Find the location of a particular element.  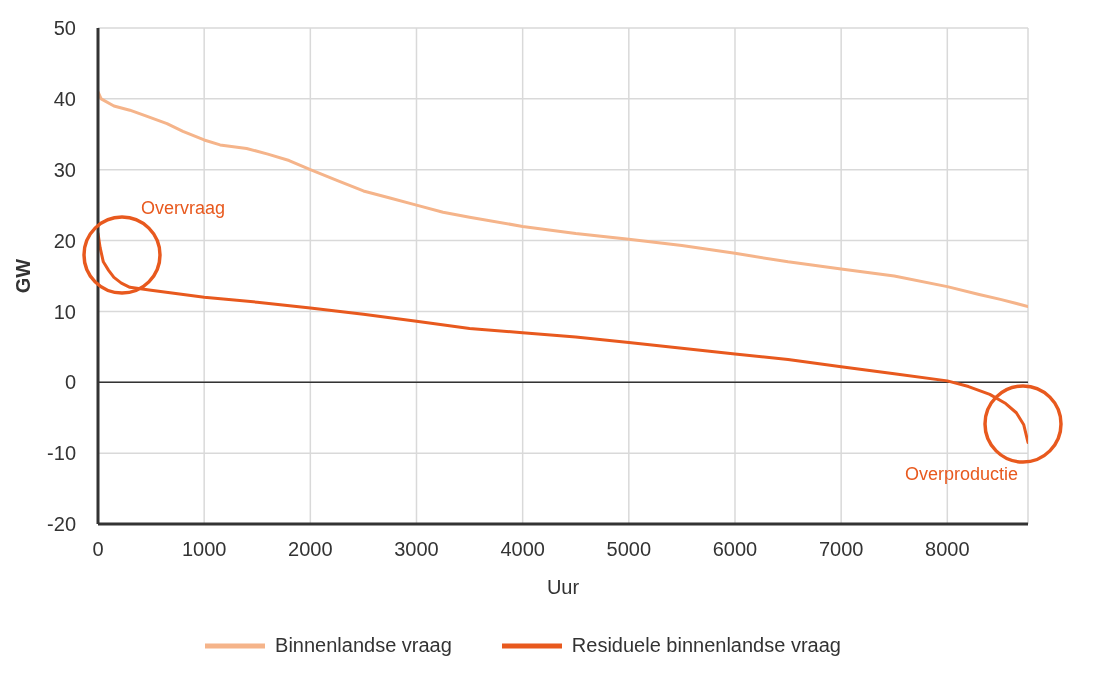

x-tick-label: 4000 is located at coordinates (522, 549).